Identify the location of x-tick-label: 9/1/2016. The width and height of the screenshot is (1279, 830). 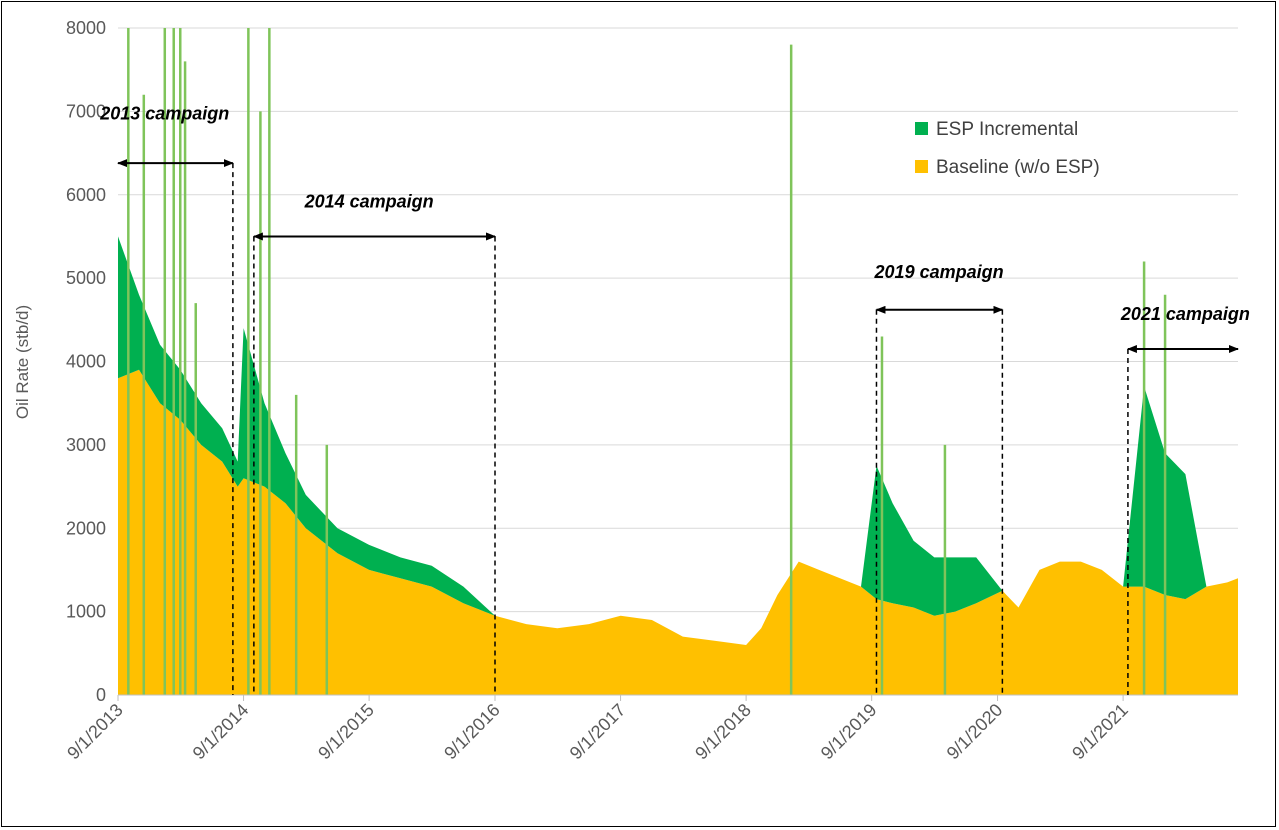
(472, 732).